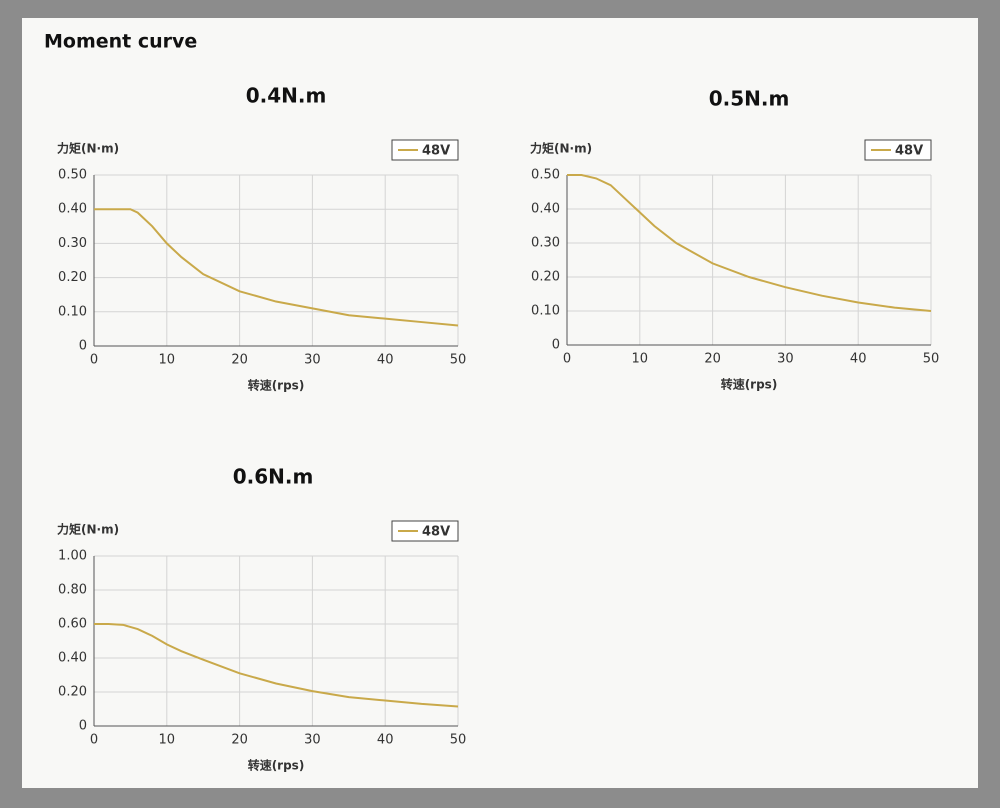 This screenshot has height=808, width=1000. Describe the element at coordinates (273, 477) in the screenshot. I see `chart-title: 0.6N.m` at that location.